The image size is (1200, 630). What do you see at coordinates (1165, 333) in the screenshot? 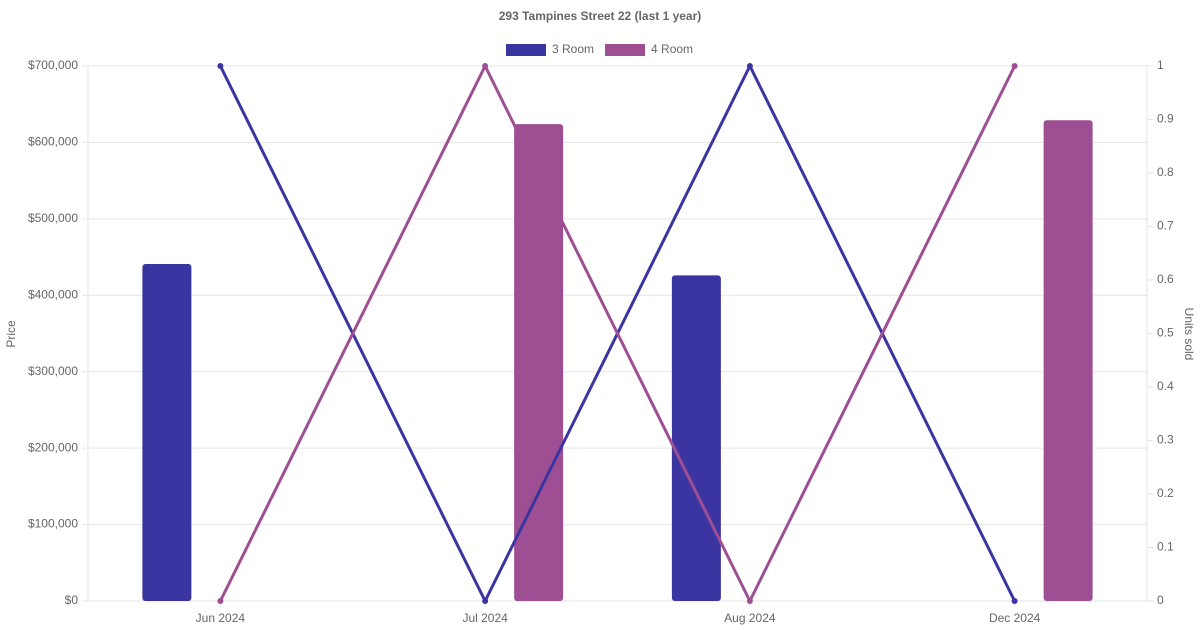
I see `y2-tick-label: 0.5` at bounding box center [1165, 333].